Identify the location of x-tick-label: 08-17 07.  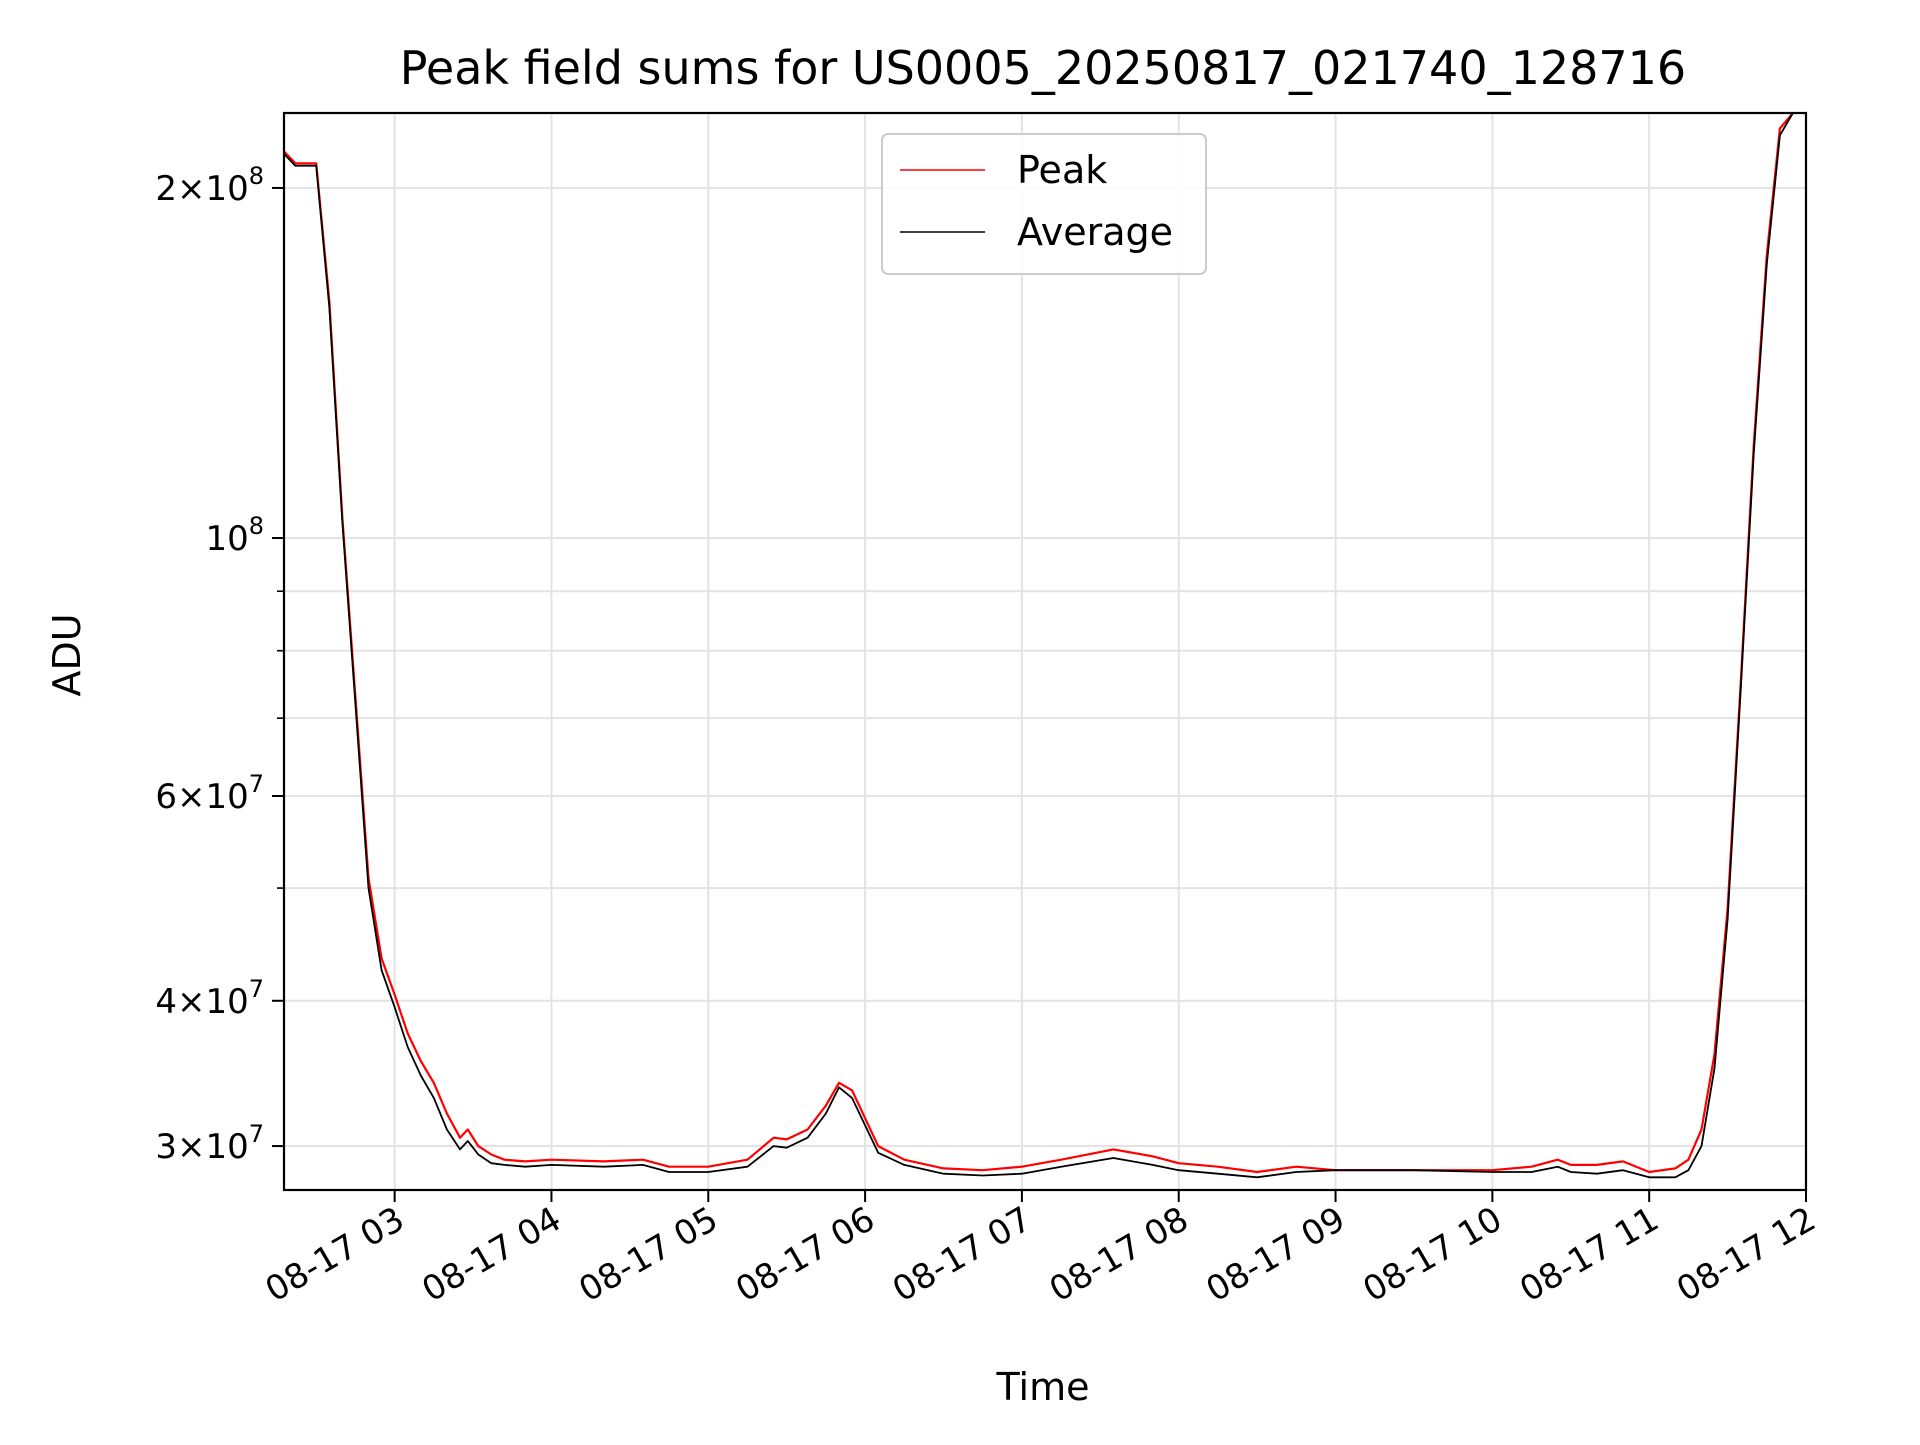
(962, 1254).